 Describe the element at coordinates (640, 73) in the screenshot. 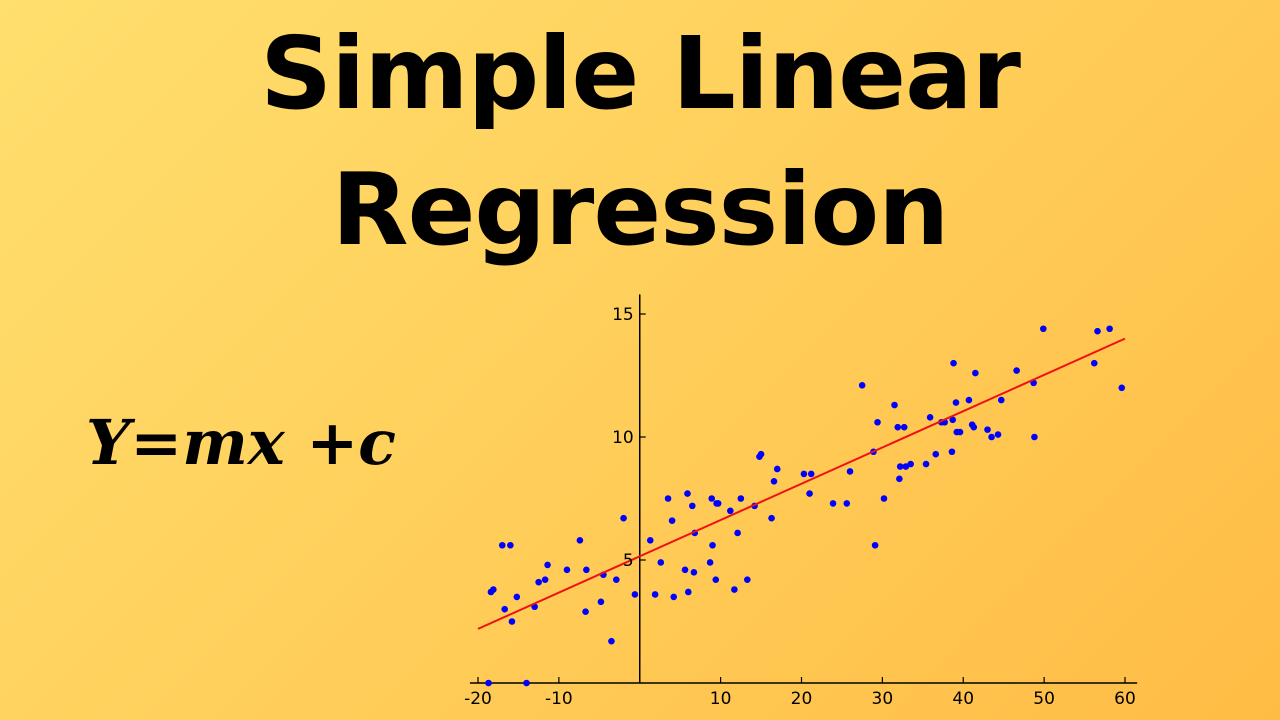

I see `title-line-1: Simple Linear` at that location.